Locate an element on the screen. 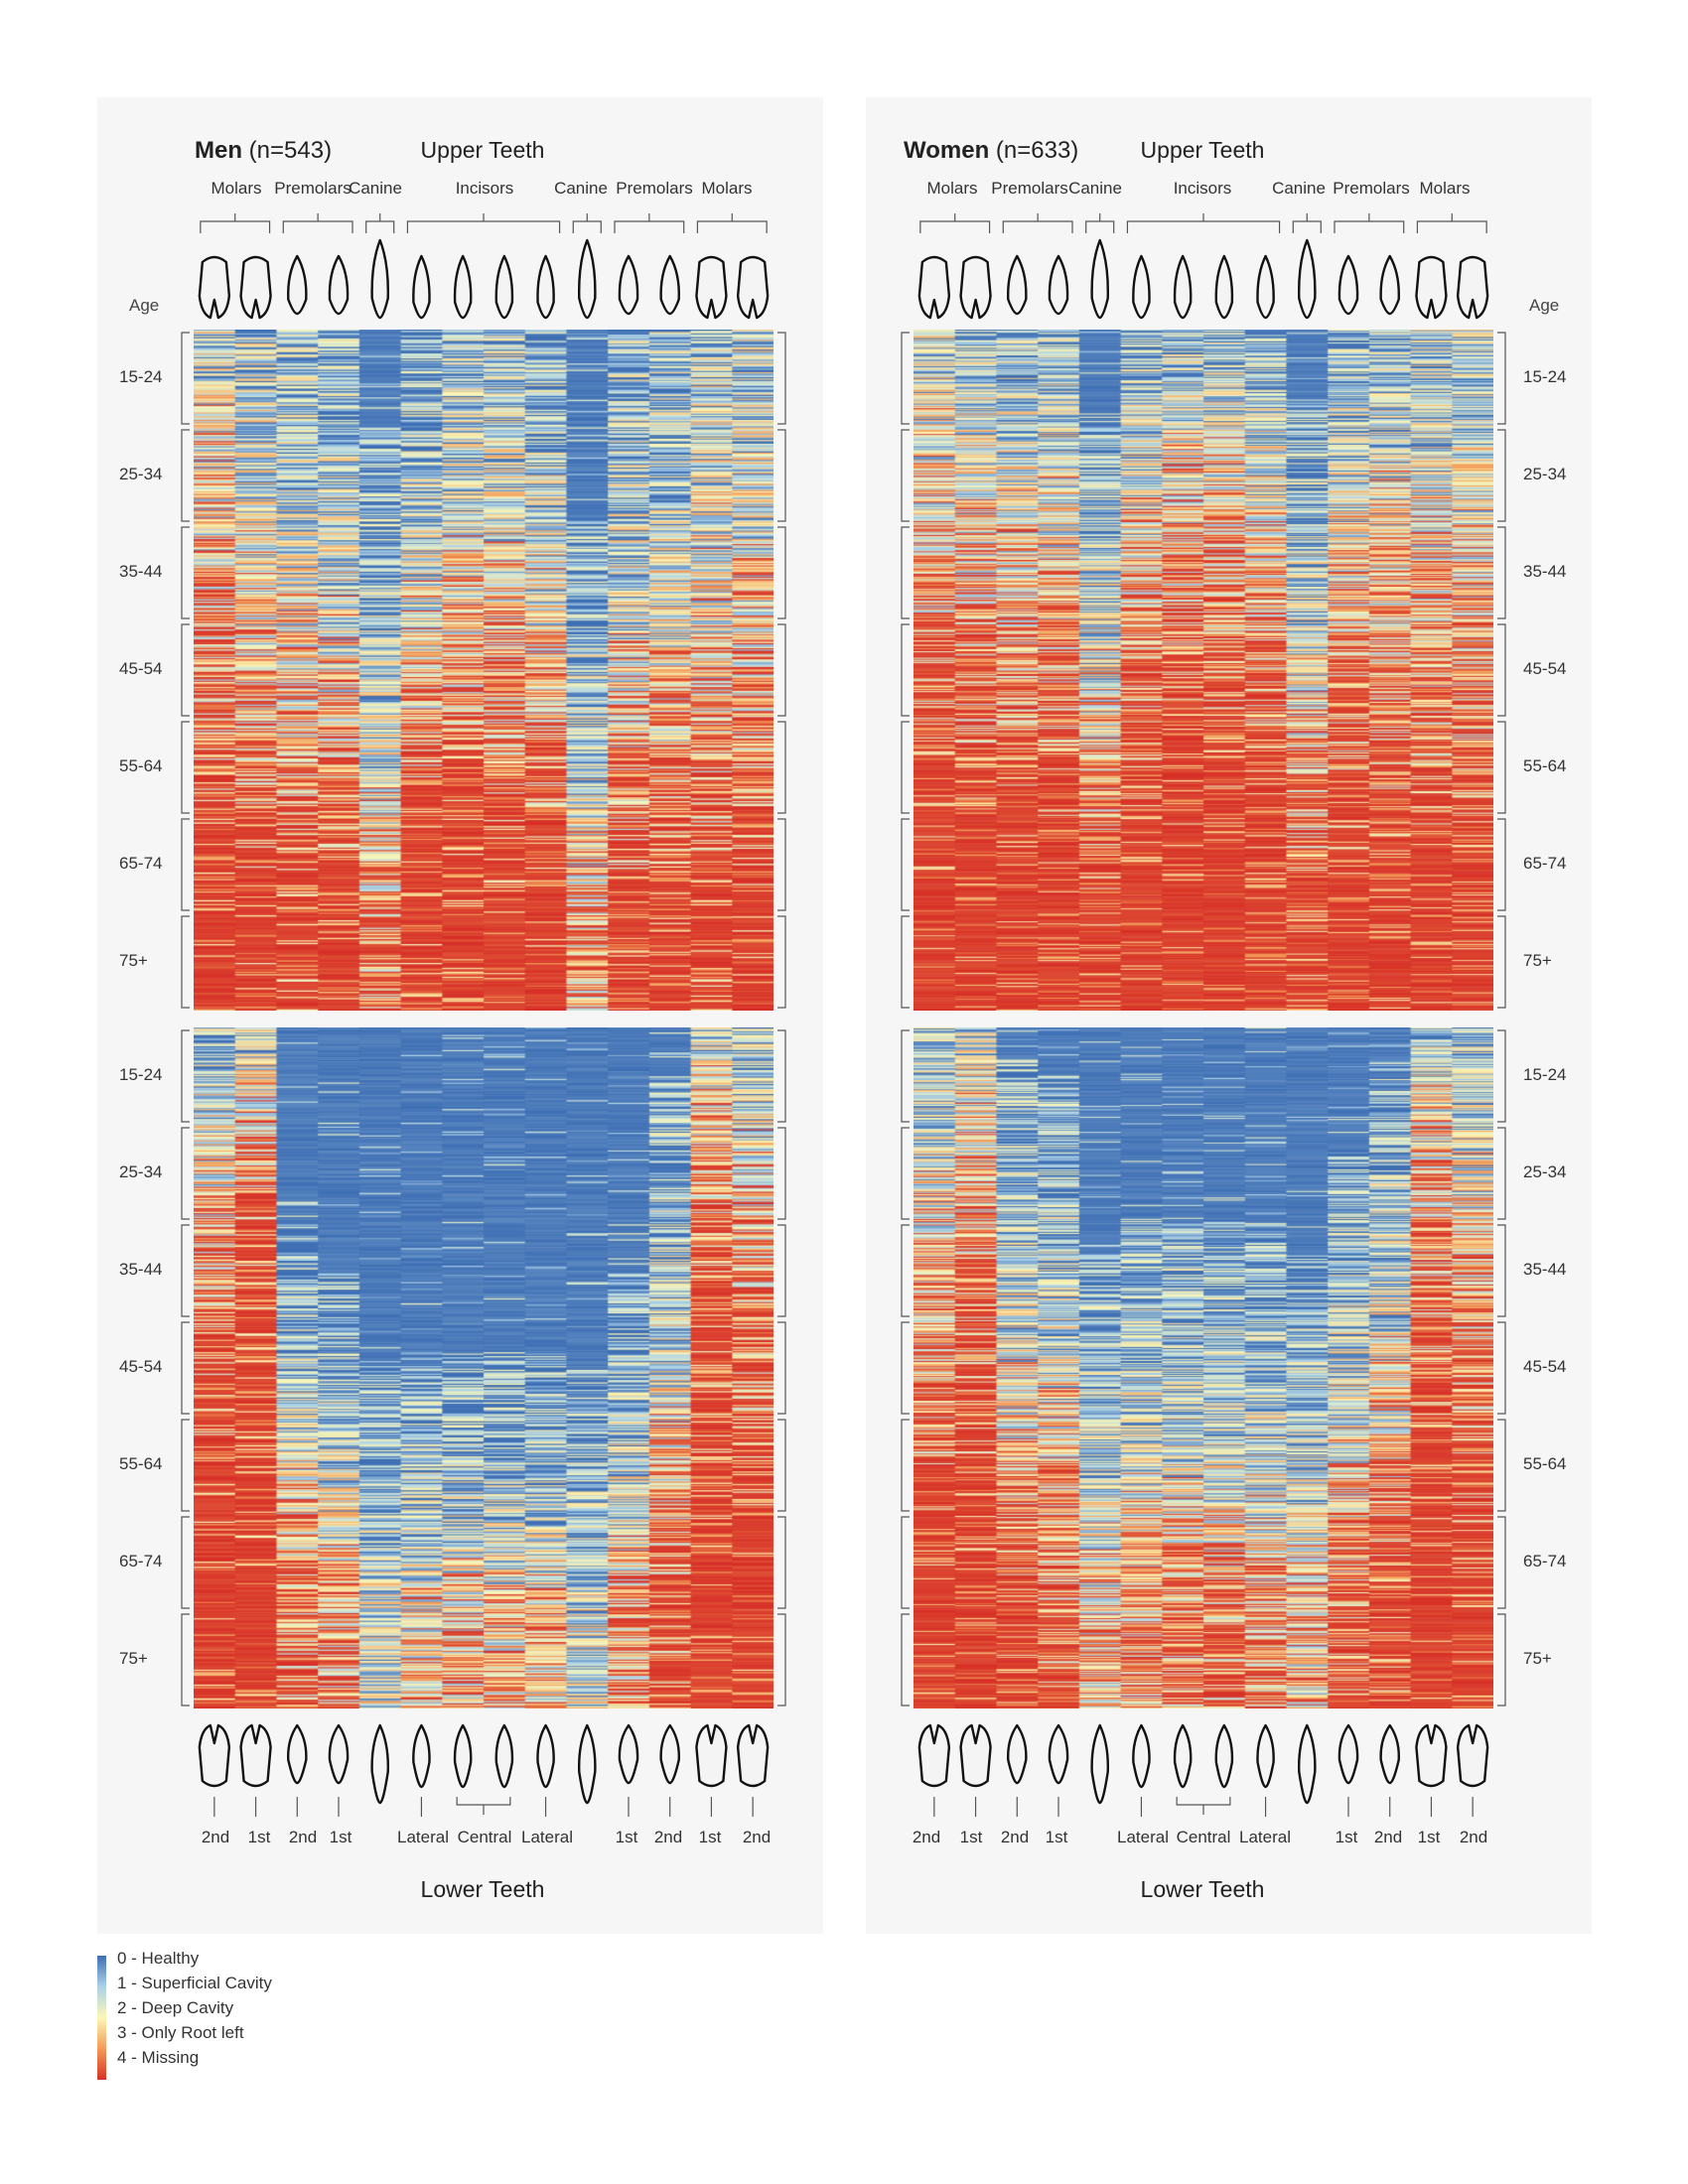 This screenshot has width=1688, height=2184. central-bracket is located at coordinates (1203, 1806).